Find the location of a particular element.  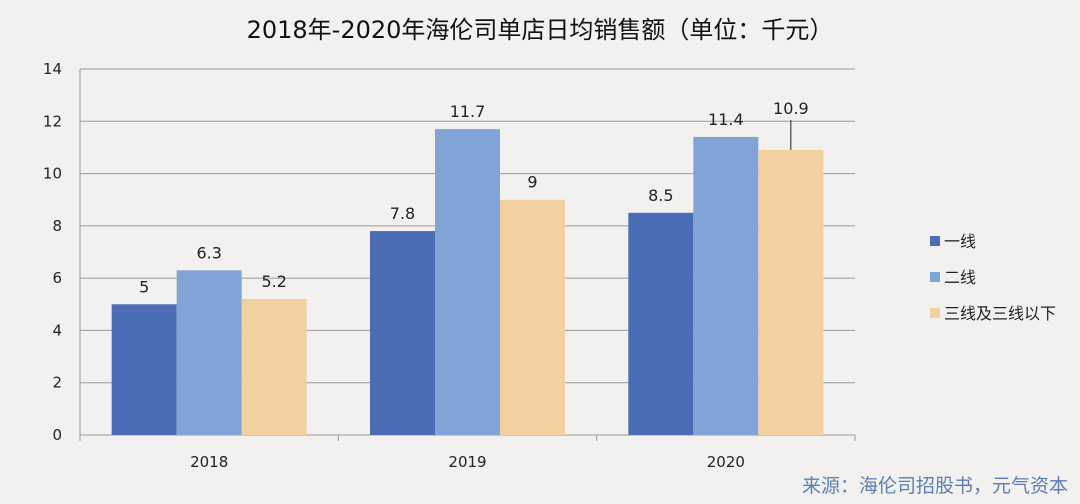

y-tick-label: 6 is located at coordinates (57, 278).